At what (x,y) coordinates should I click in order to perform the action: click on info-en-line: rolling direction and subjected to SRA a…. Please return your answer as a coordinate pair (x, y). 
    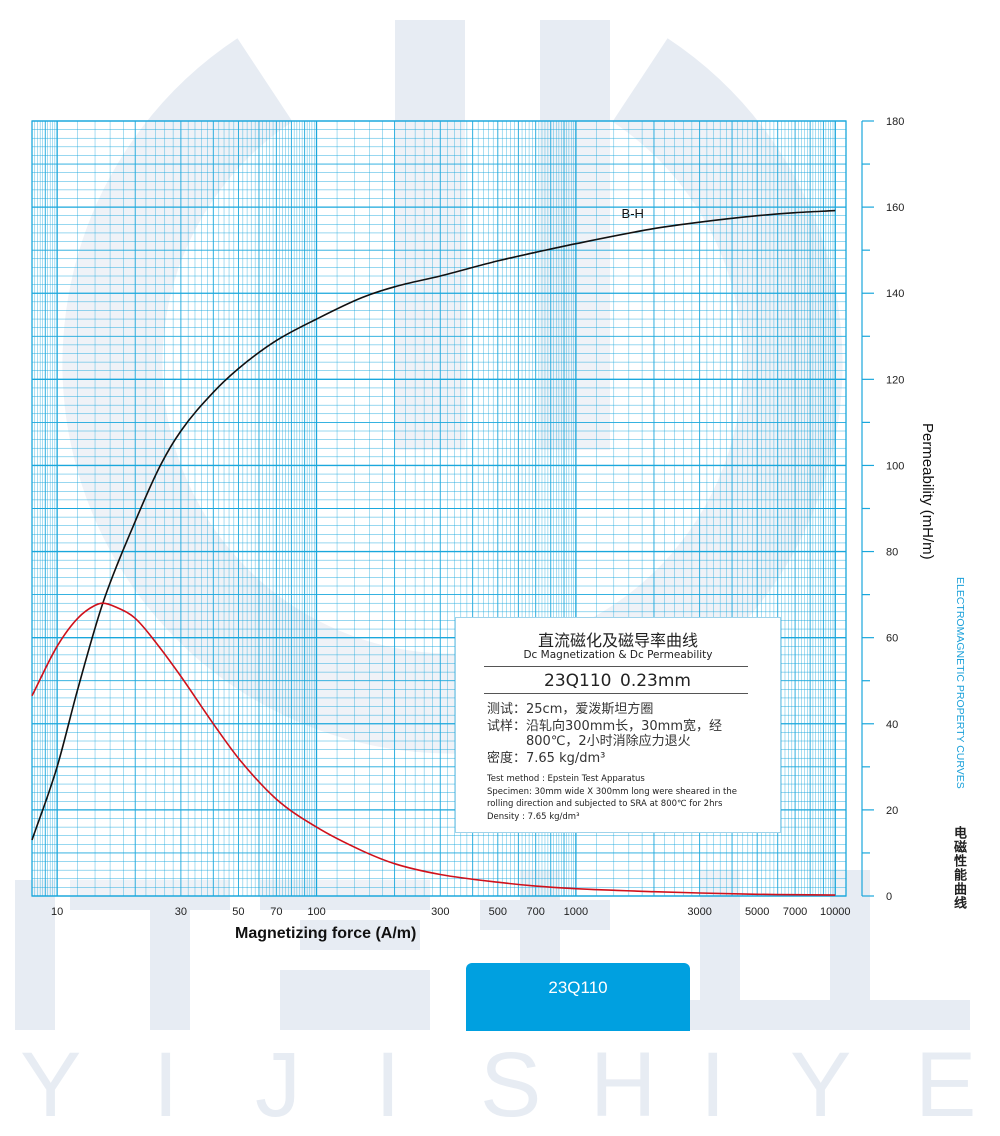
    Looking at the image, I should click on (605, 804).